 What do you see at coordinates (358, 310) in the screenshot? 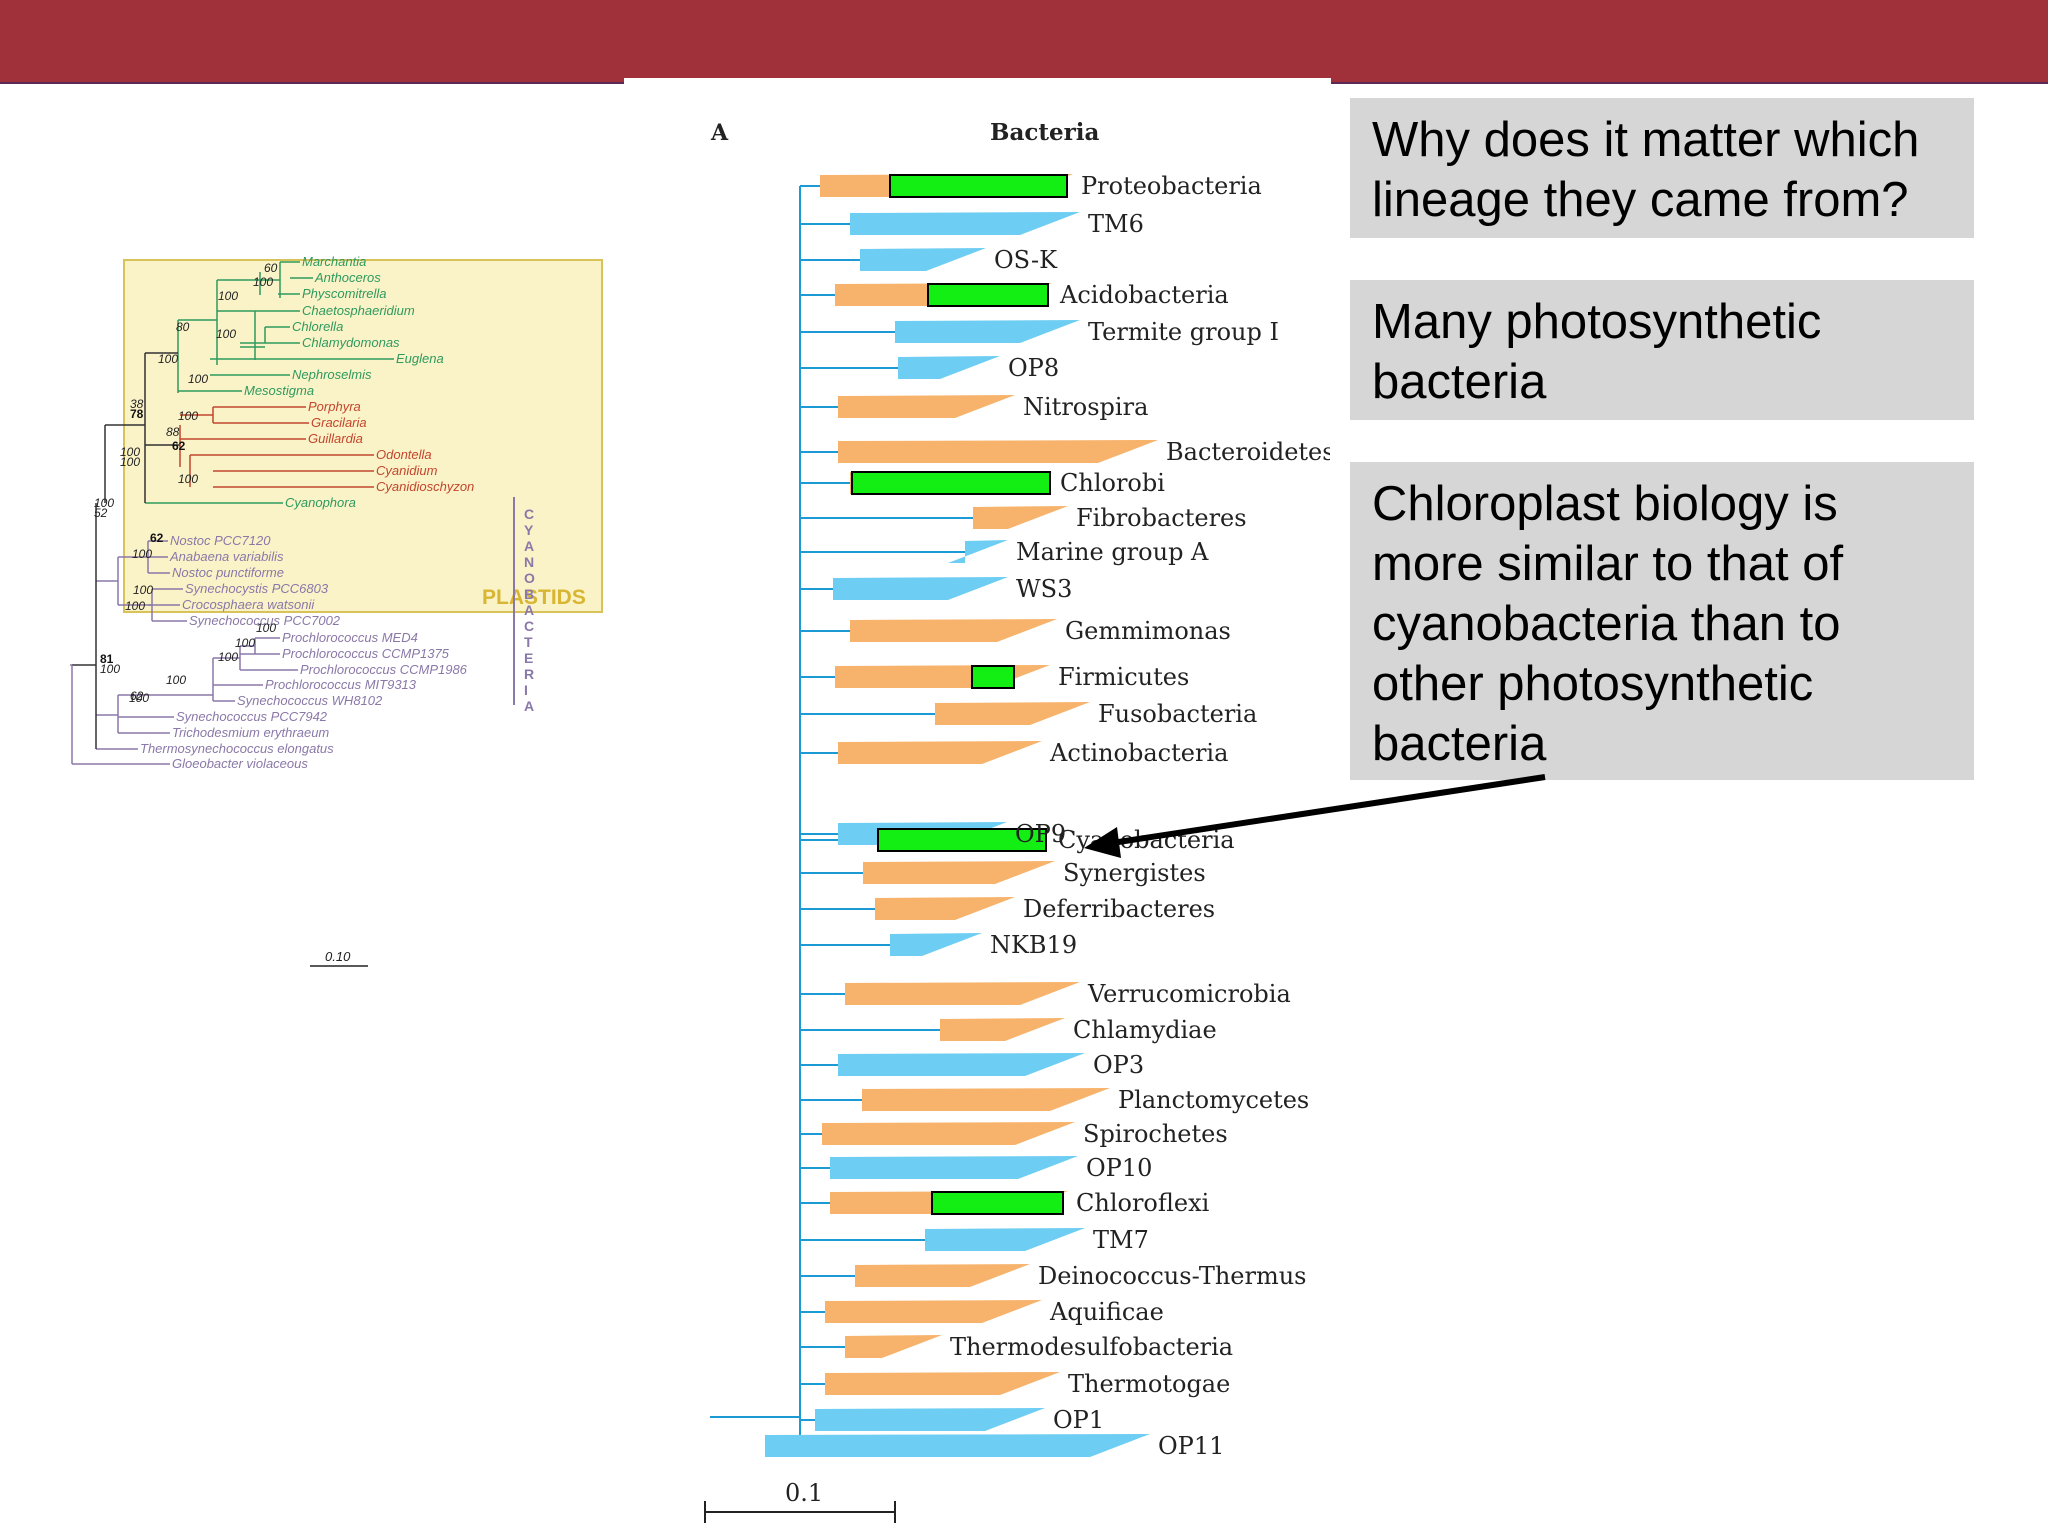
I see `small-taxon-label: Chaetosphaeridium` at bounding box center [358, 310].